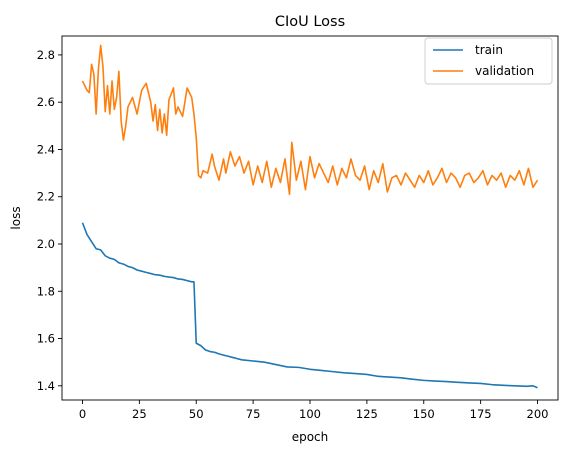 Image resolution: width=567 pixels, height=455 pixels. What do you see at coordinates (139, 414) in the screenshot?
I see `x-tick-label: 25` at bounding box center [139, 414].